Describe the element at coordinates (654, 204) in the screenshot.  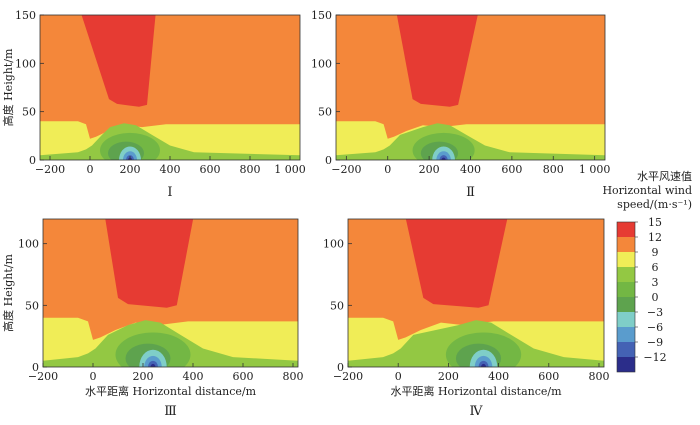
I see `colorbar-title: speed/(m·s⁻¹)` at that location.